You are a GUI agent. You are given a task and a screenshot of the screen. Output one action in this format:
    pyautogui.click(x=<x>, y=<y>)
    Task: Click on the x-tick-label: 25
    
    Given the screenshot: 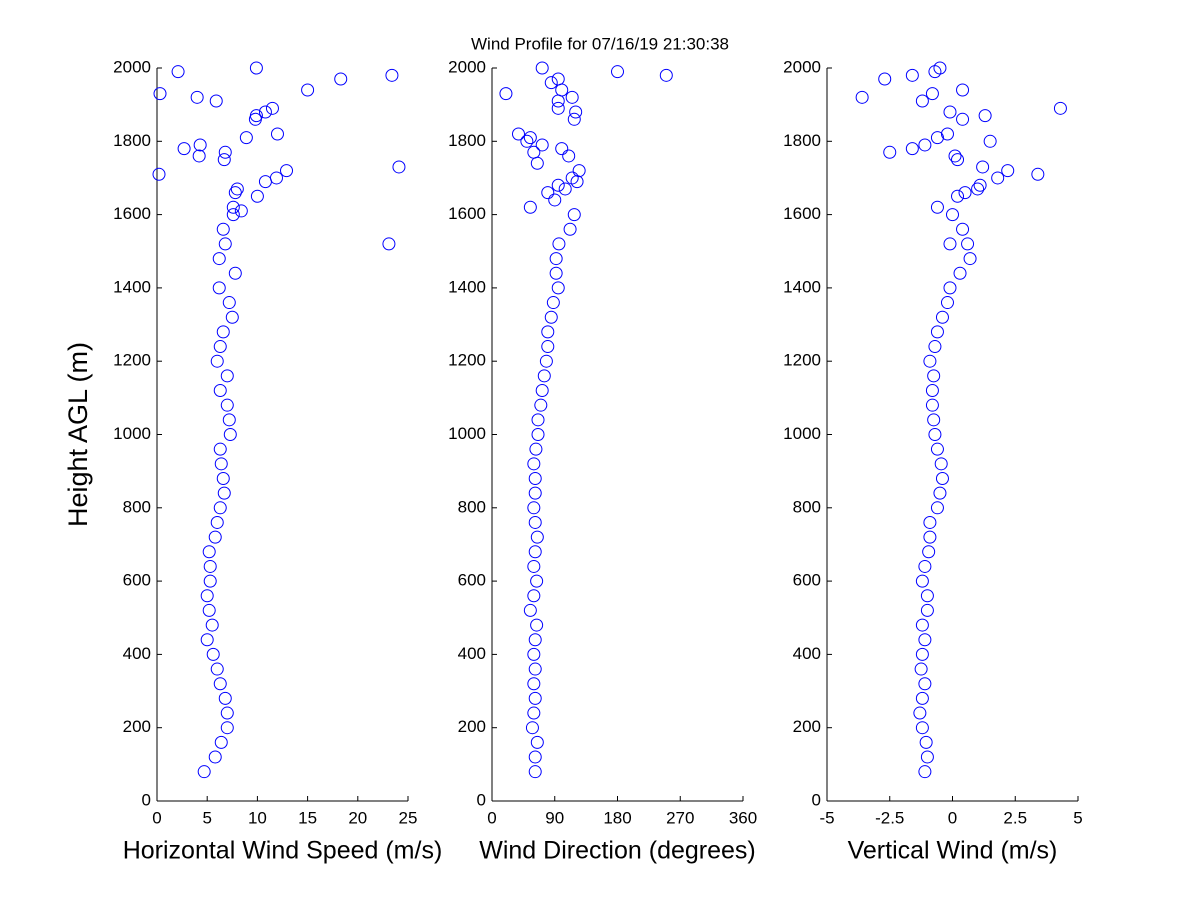 What is the action you would take?
    pyautogui.click(x=408, y=817)
    